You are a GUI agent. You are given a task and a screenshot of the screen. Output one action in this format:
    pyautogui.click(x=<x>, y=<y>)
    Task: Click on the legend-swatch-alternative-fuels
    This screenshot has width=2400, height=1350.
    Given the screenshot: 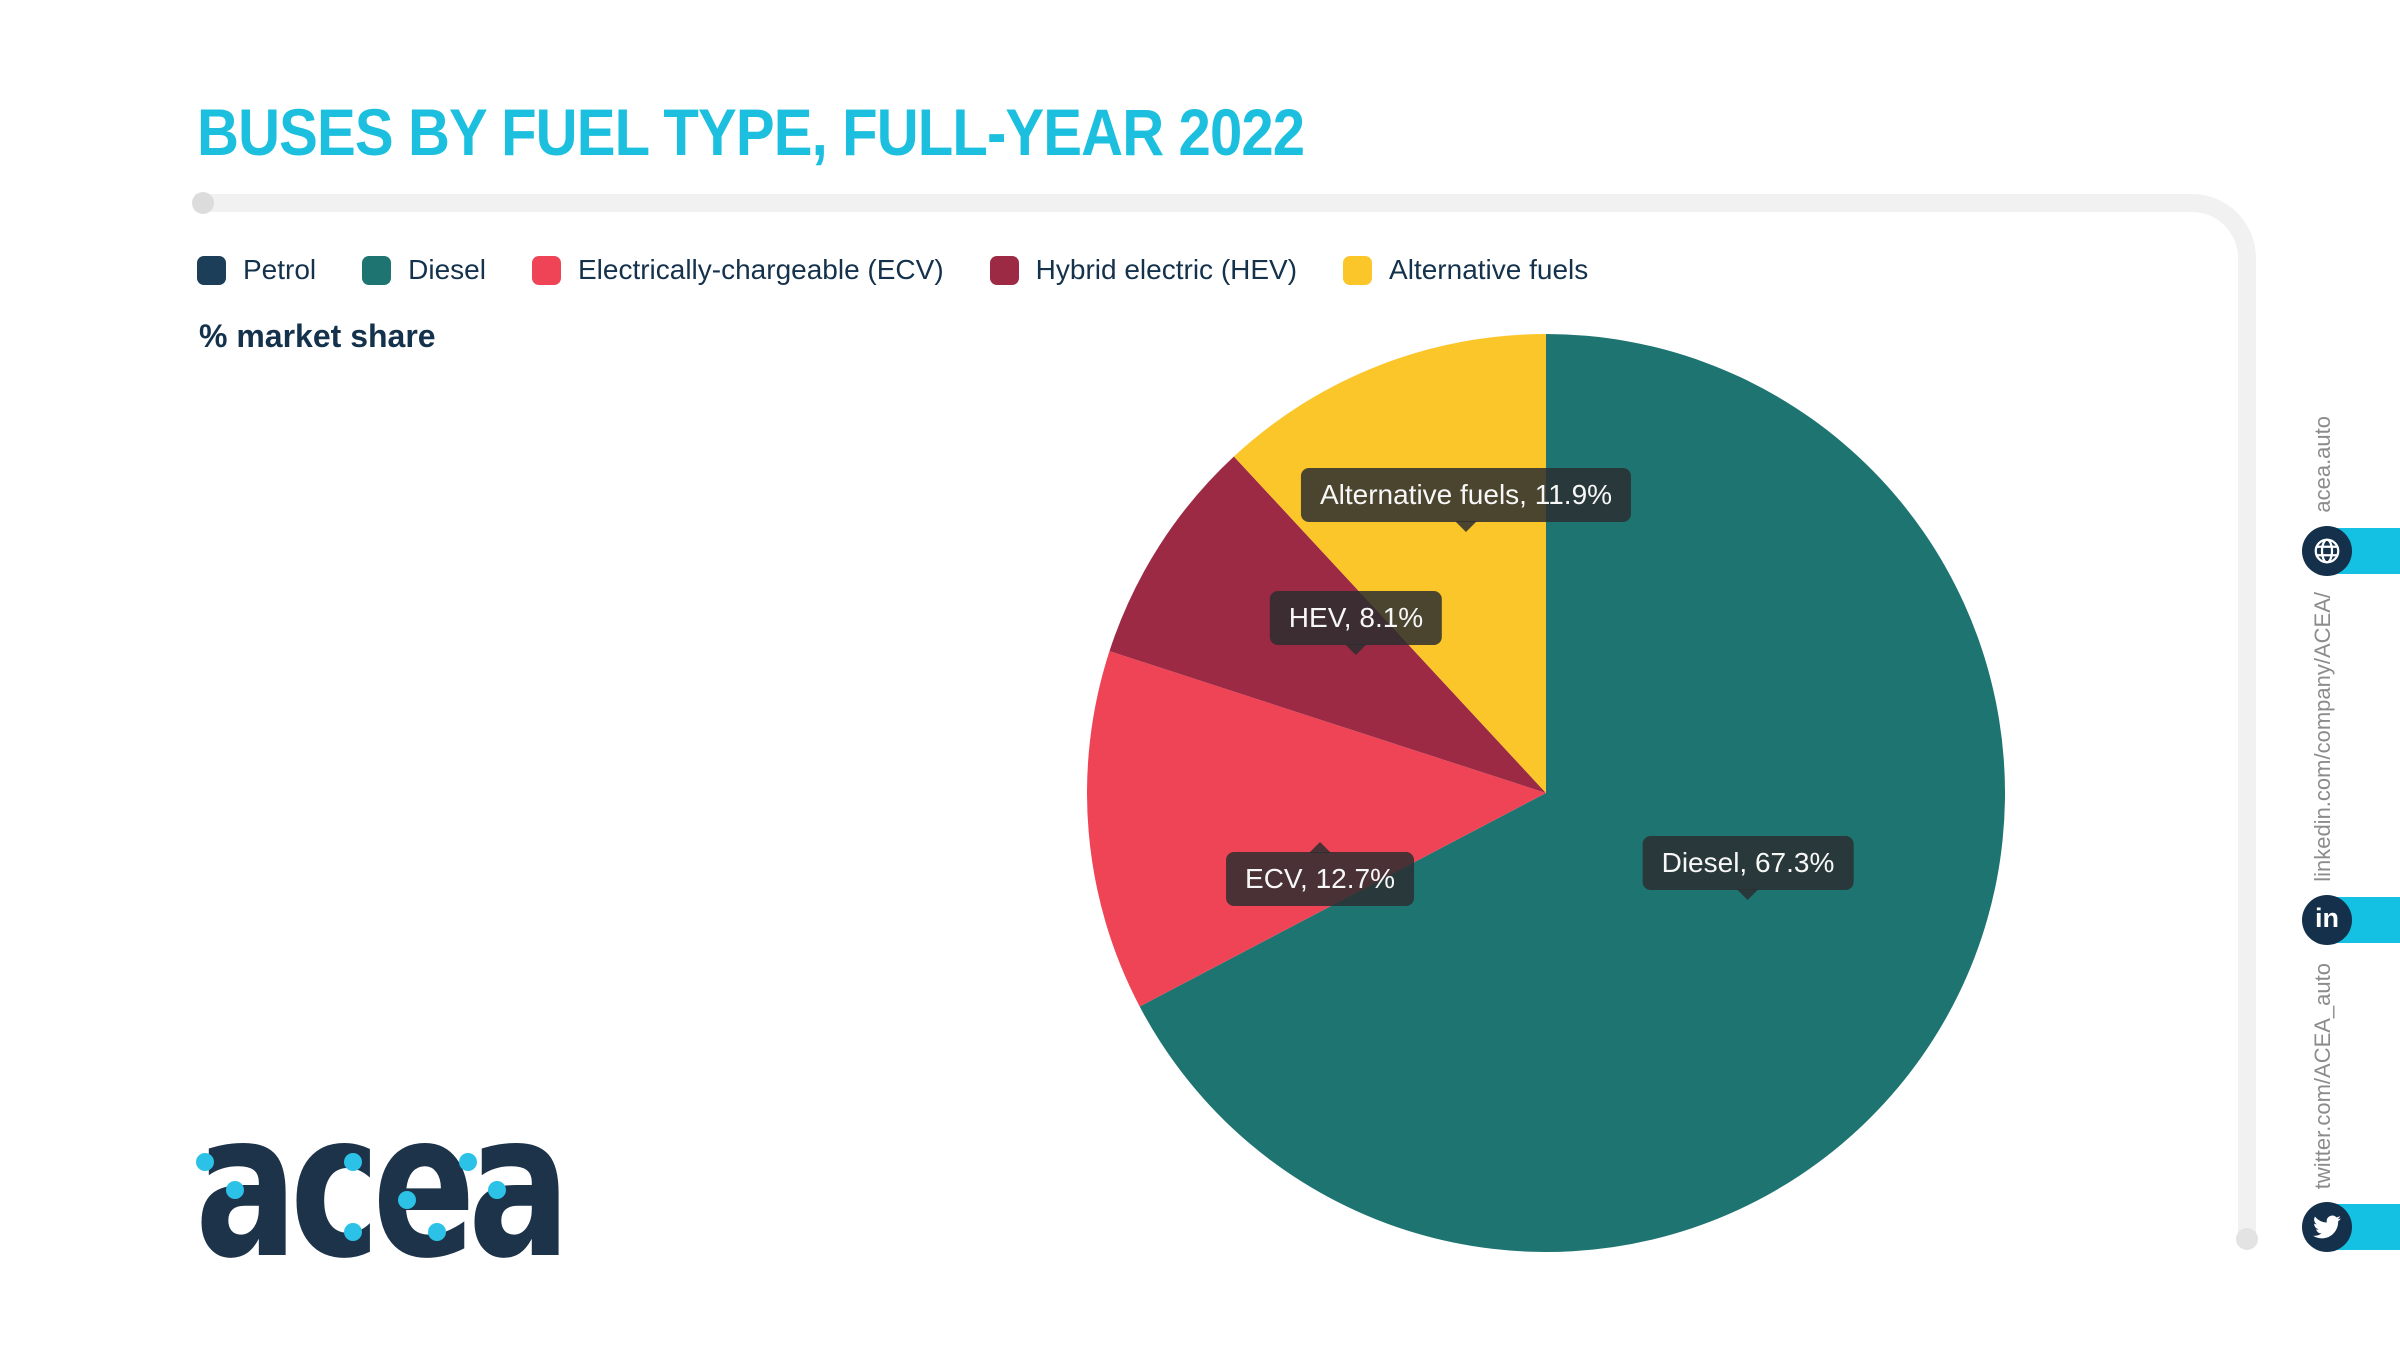 What is the action you would take?
    pyautogui.click(x=1358, y=270)
    